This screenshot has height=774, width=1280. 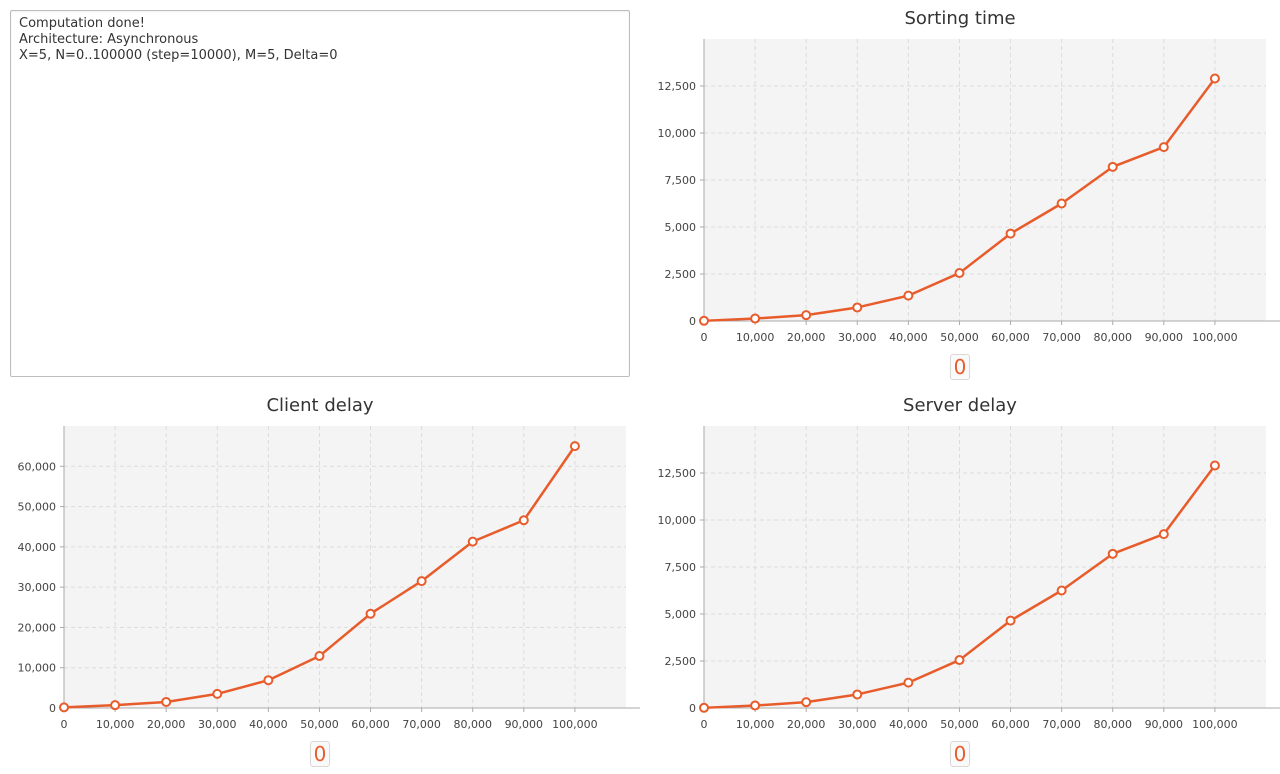 What do you see at coordinates (37, 507) in the screenshot?
I see `y-tick-label: 50,000` at bounding box center [37, 507].